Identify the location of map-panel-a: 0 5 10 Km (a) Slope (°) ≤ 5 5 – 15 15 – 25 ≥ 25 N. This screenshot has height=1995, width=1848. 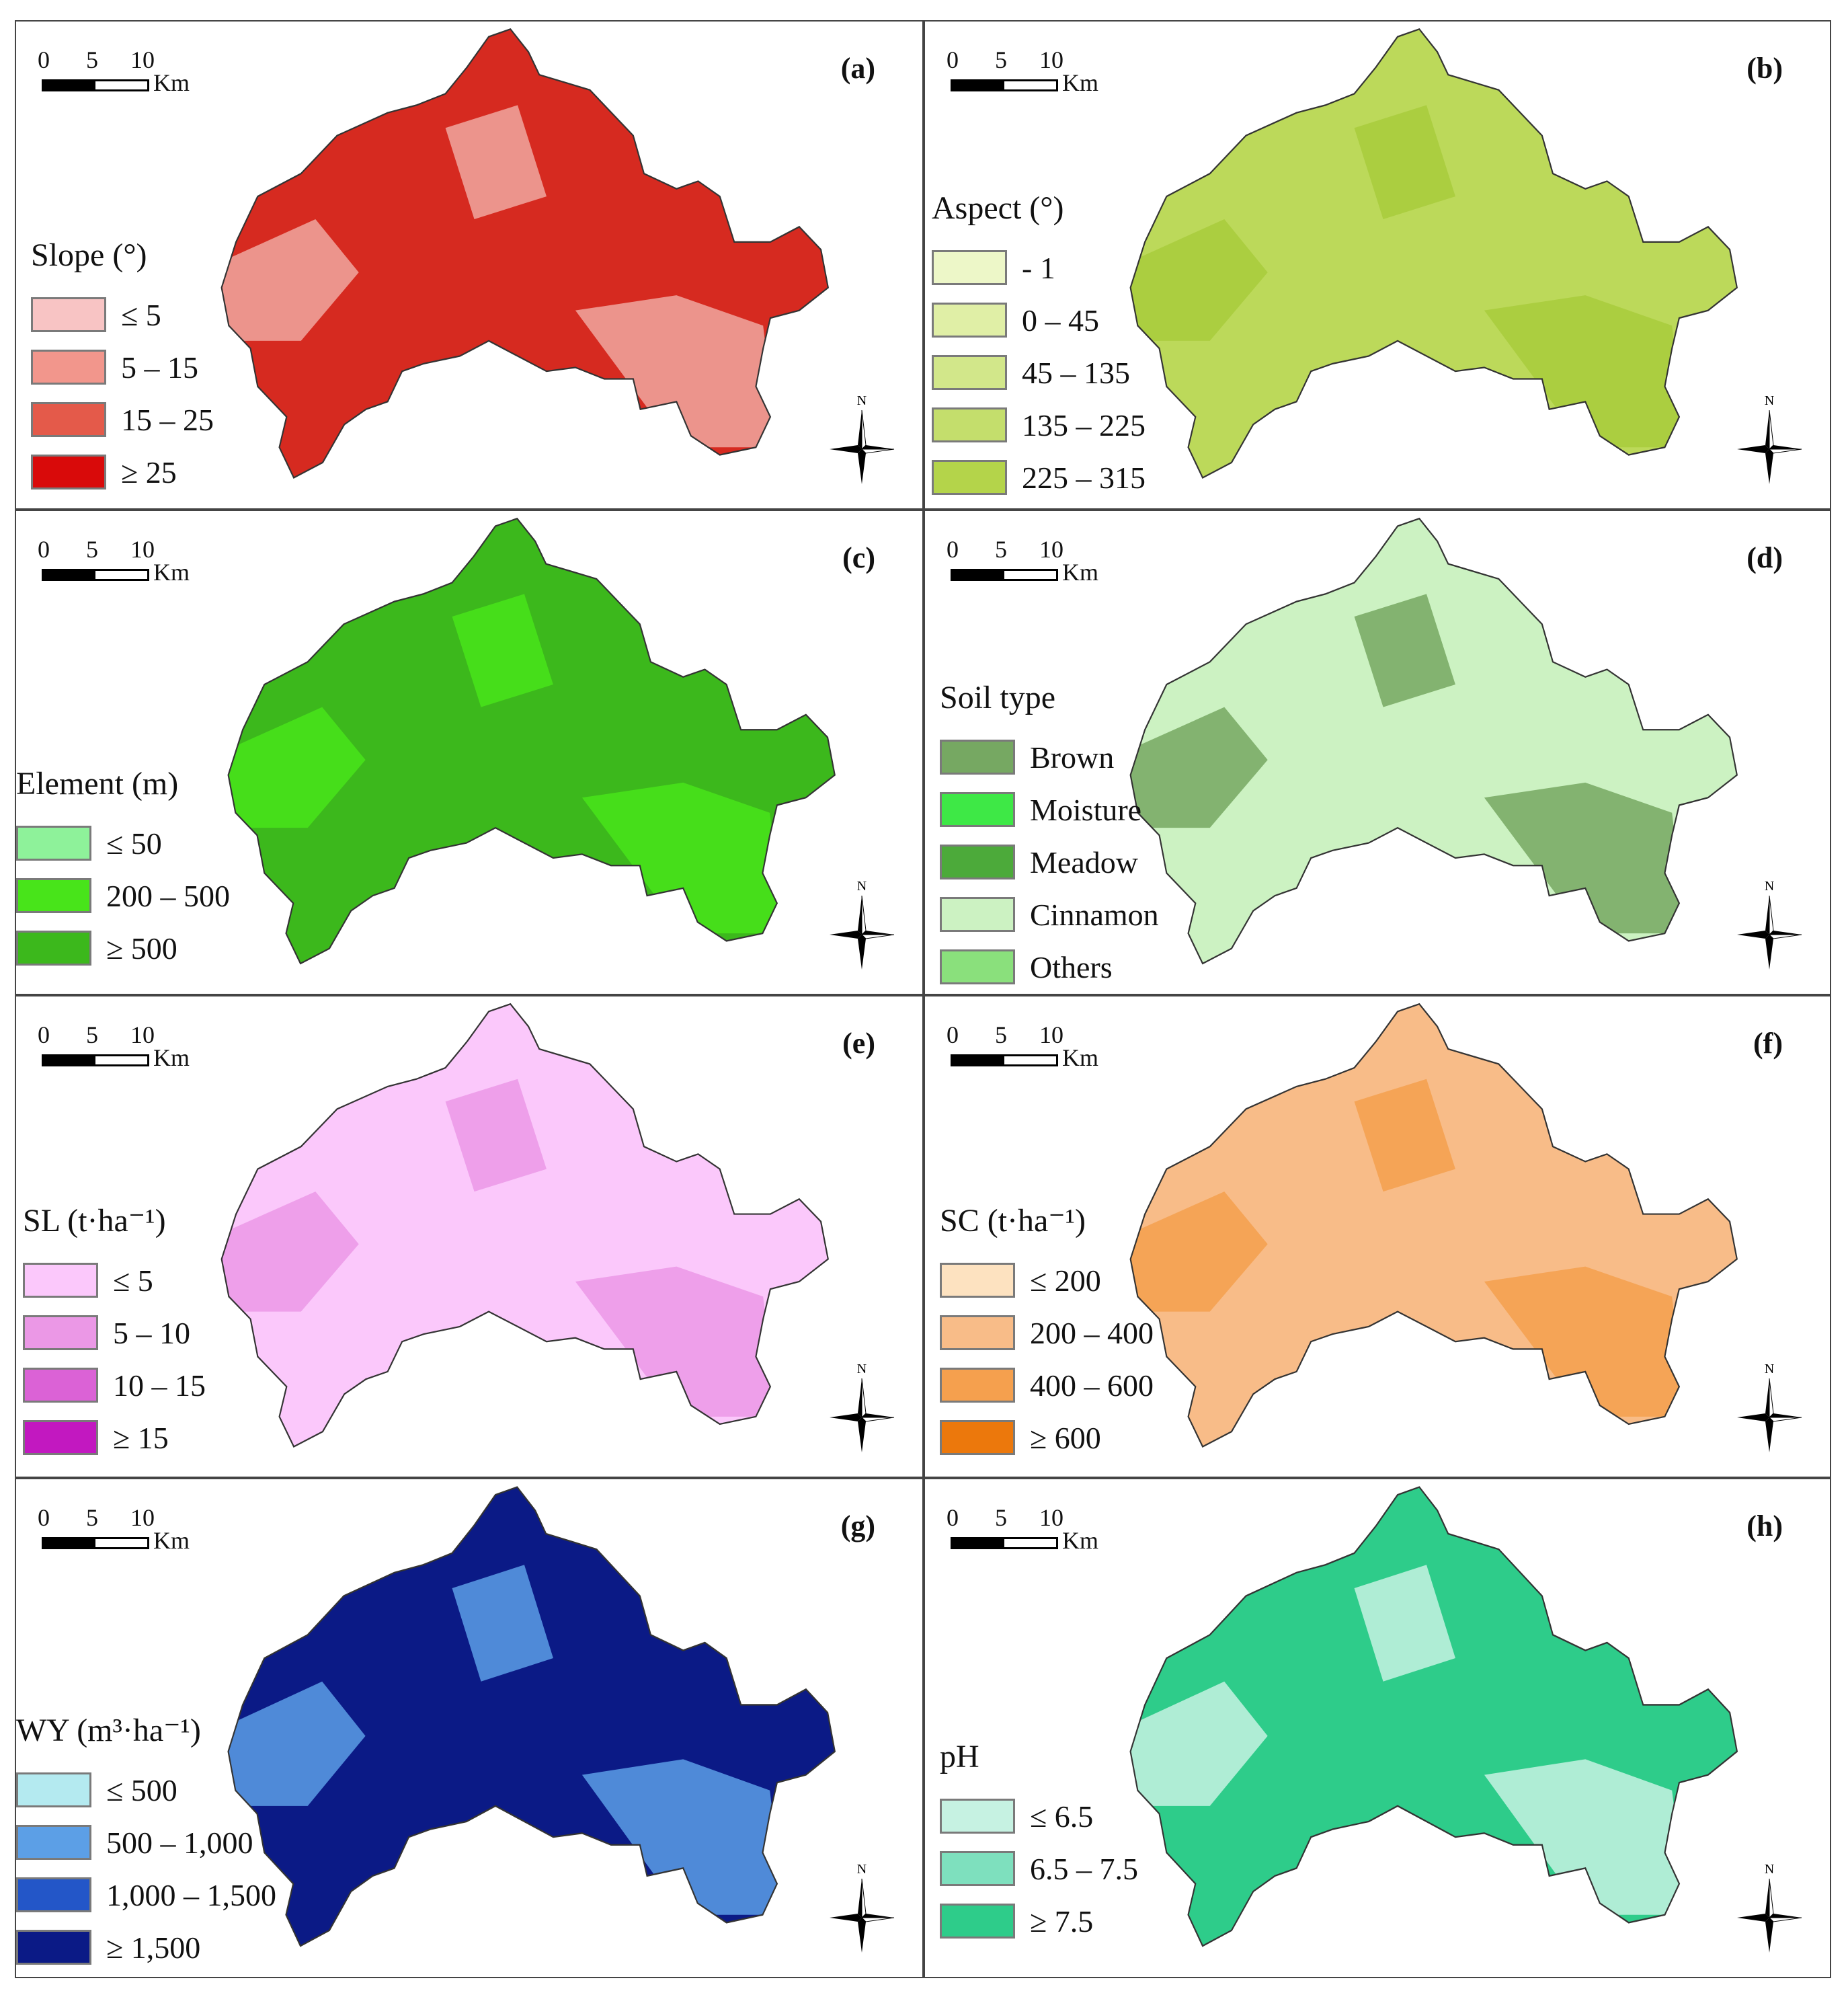
(469, 265).